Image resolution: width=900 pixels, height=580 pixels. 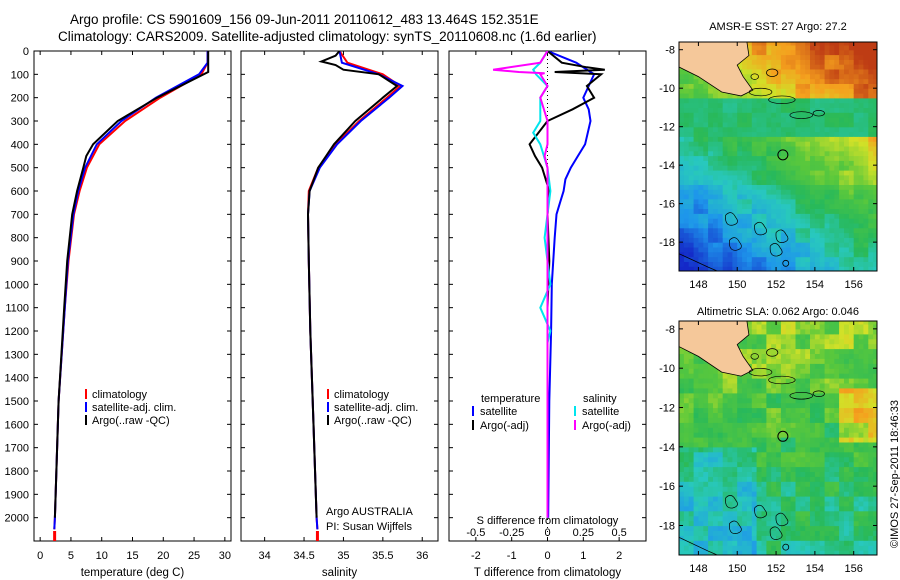 What do you see at coordinates (670, 330) in the screenshot?
I see `map-ytick-label: -8` at bounding box center [670, 330].